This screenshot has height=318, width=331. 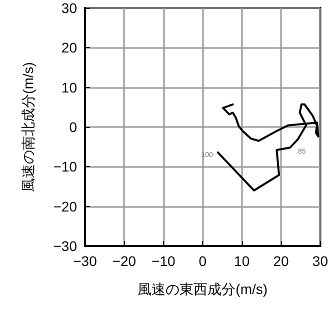 I want to click on x-tick-label: 30, so click(x=320, y=261).